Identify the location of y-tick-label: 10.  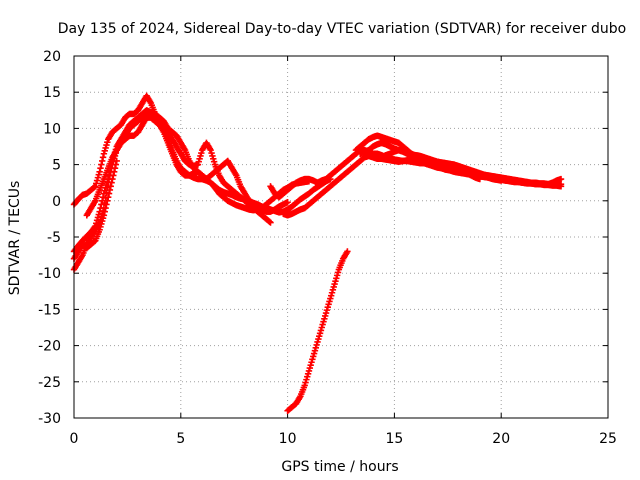
(52, 129).